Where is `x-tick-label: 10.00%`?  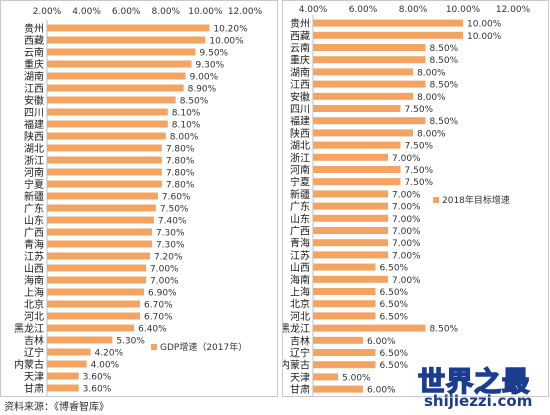
x-tick-label: 10.00% is located at coordinates (463, 10).